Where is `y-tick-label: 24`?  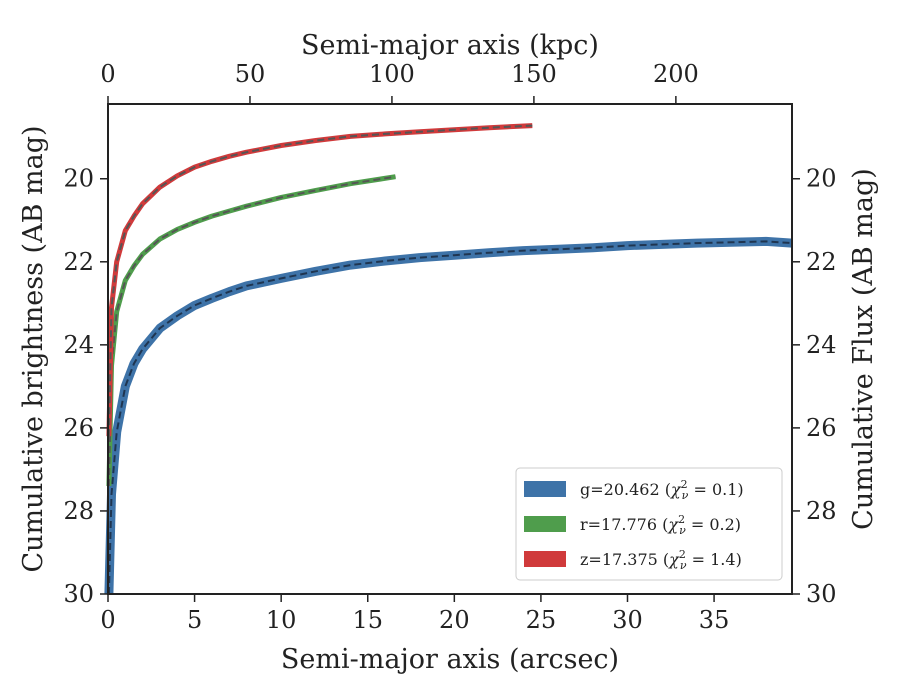
y-tick-label: 24 is located at coordinates (78, 345).